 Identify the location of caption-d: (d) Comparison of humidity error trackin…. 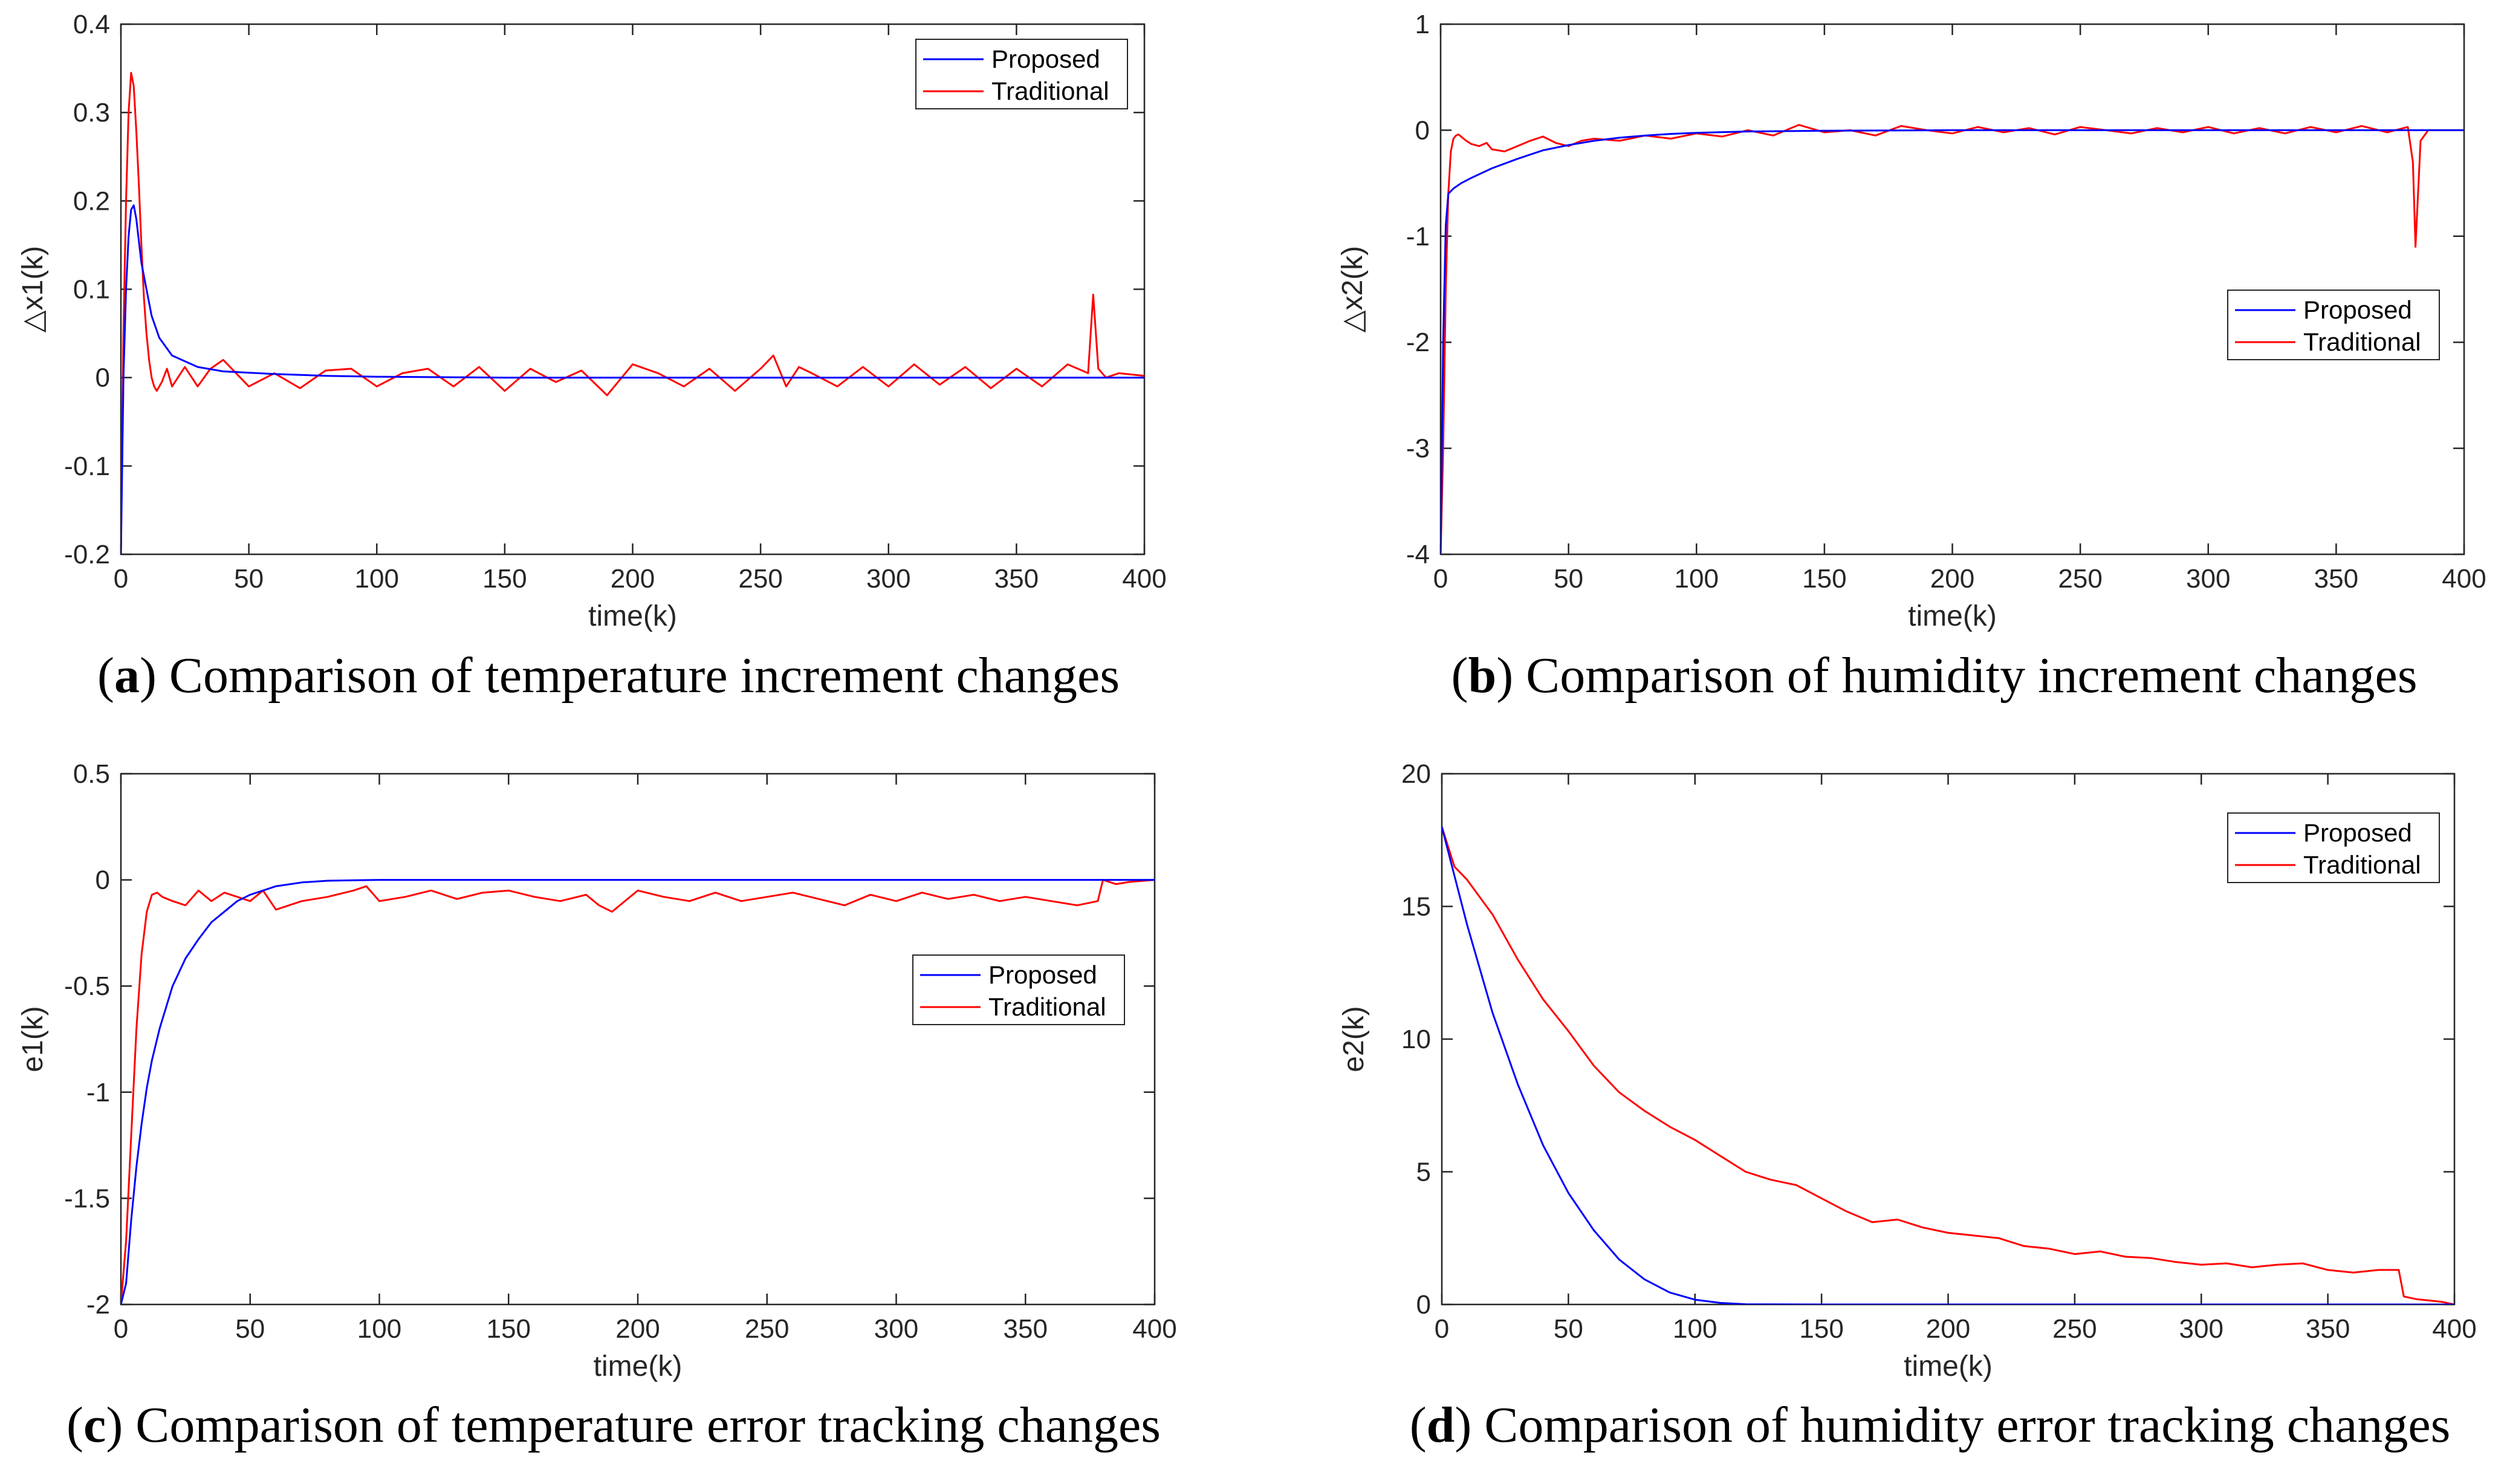
(1930, 1425).